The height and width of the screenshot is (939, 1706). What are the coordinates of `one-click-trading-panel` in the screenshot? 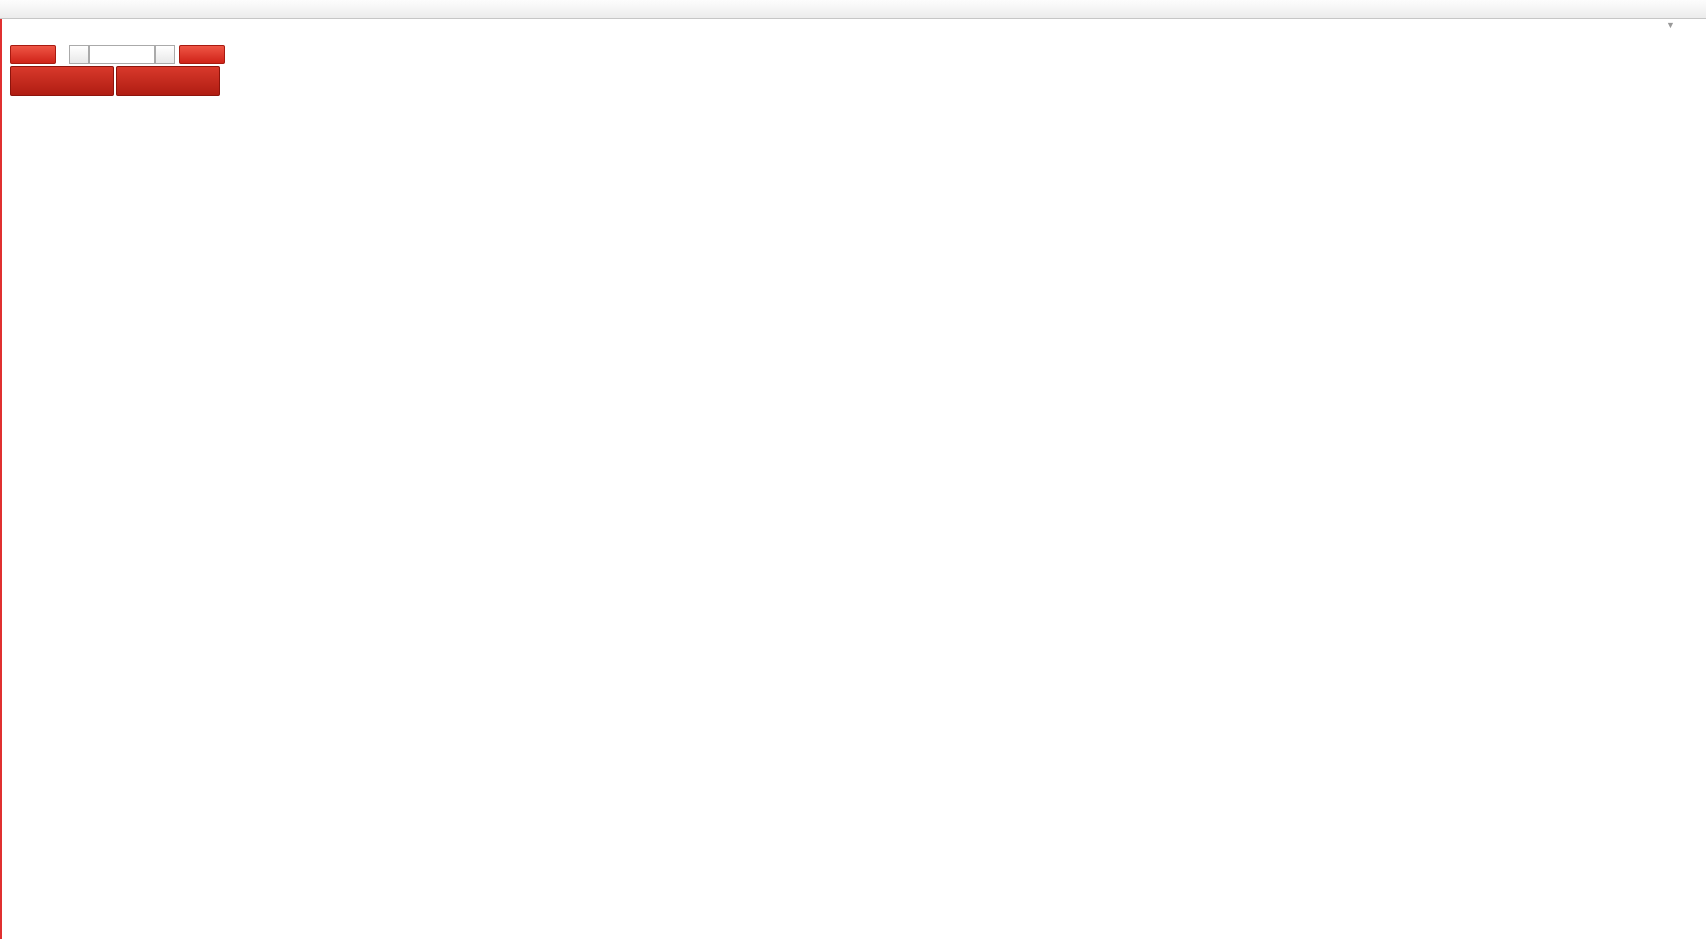 It's located at (117, 70).